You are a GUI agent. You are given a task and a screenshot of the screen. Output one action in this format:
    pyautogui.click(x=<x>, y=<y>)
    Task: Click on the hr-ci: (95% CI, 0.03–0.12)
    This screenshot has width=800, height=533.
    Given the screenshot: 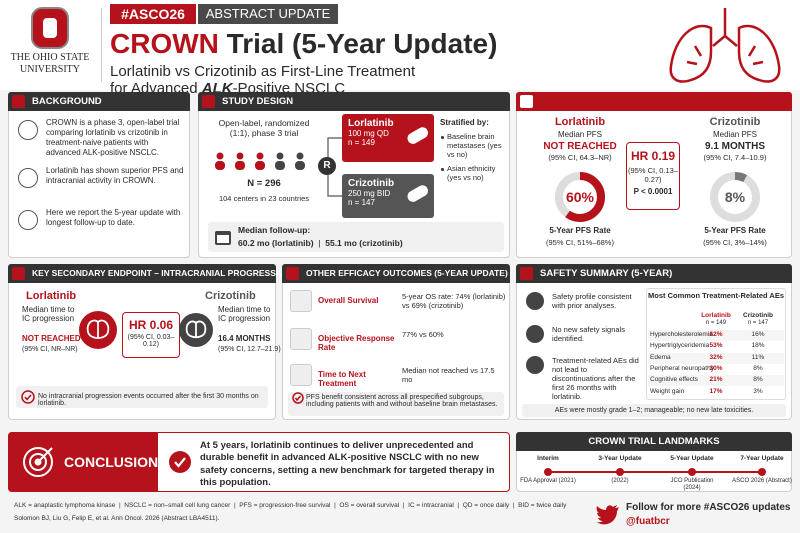 What is the action you would take?
    pyautogui.click(x=151, y=341)
    